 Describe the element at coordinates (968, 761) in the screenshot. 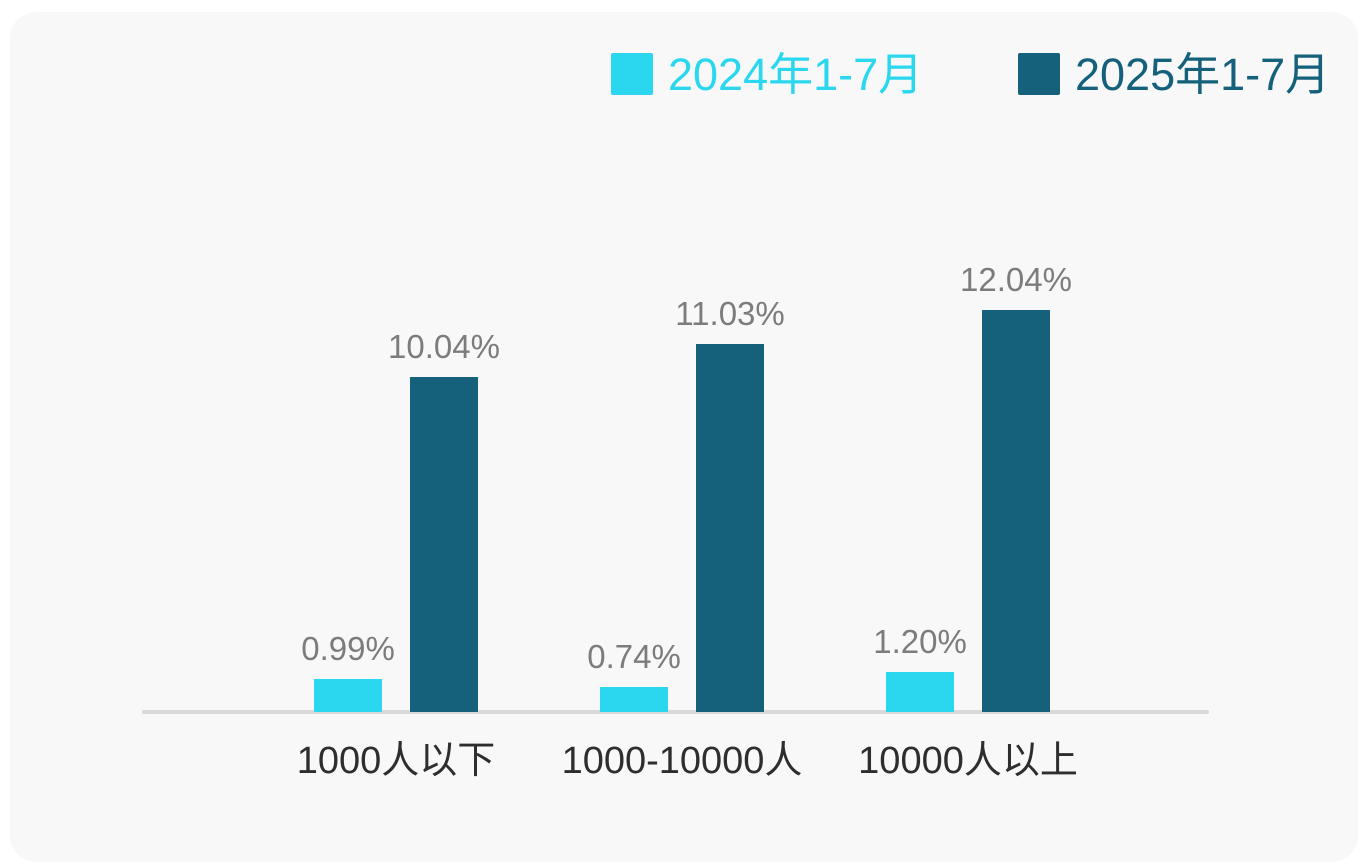

I see `category-label: 10000人以上` at that location.